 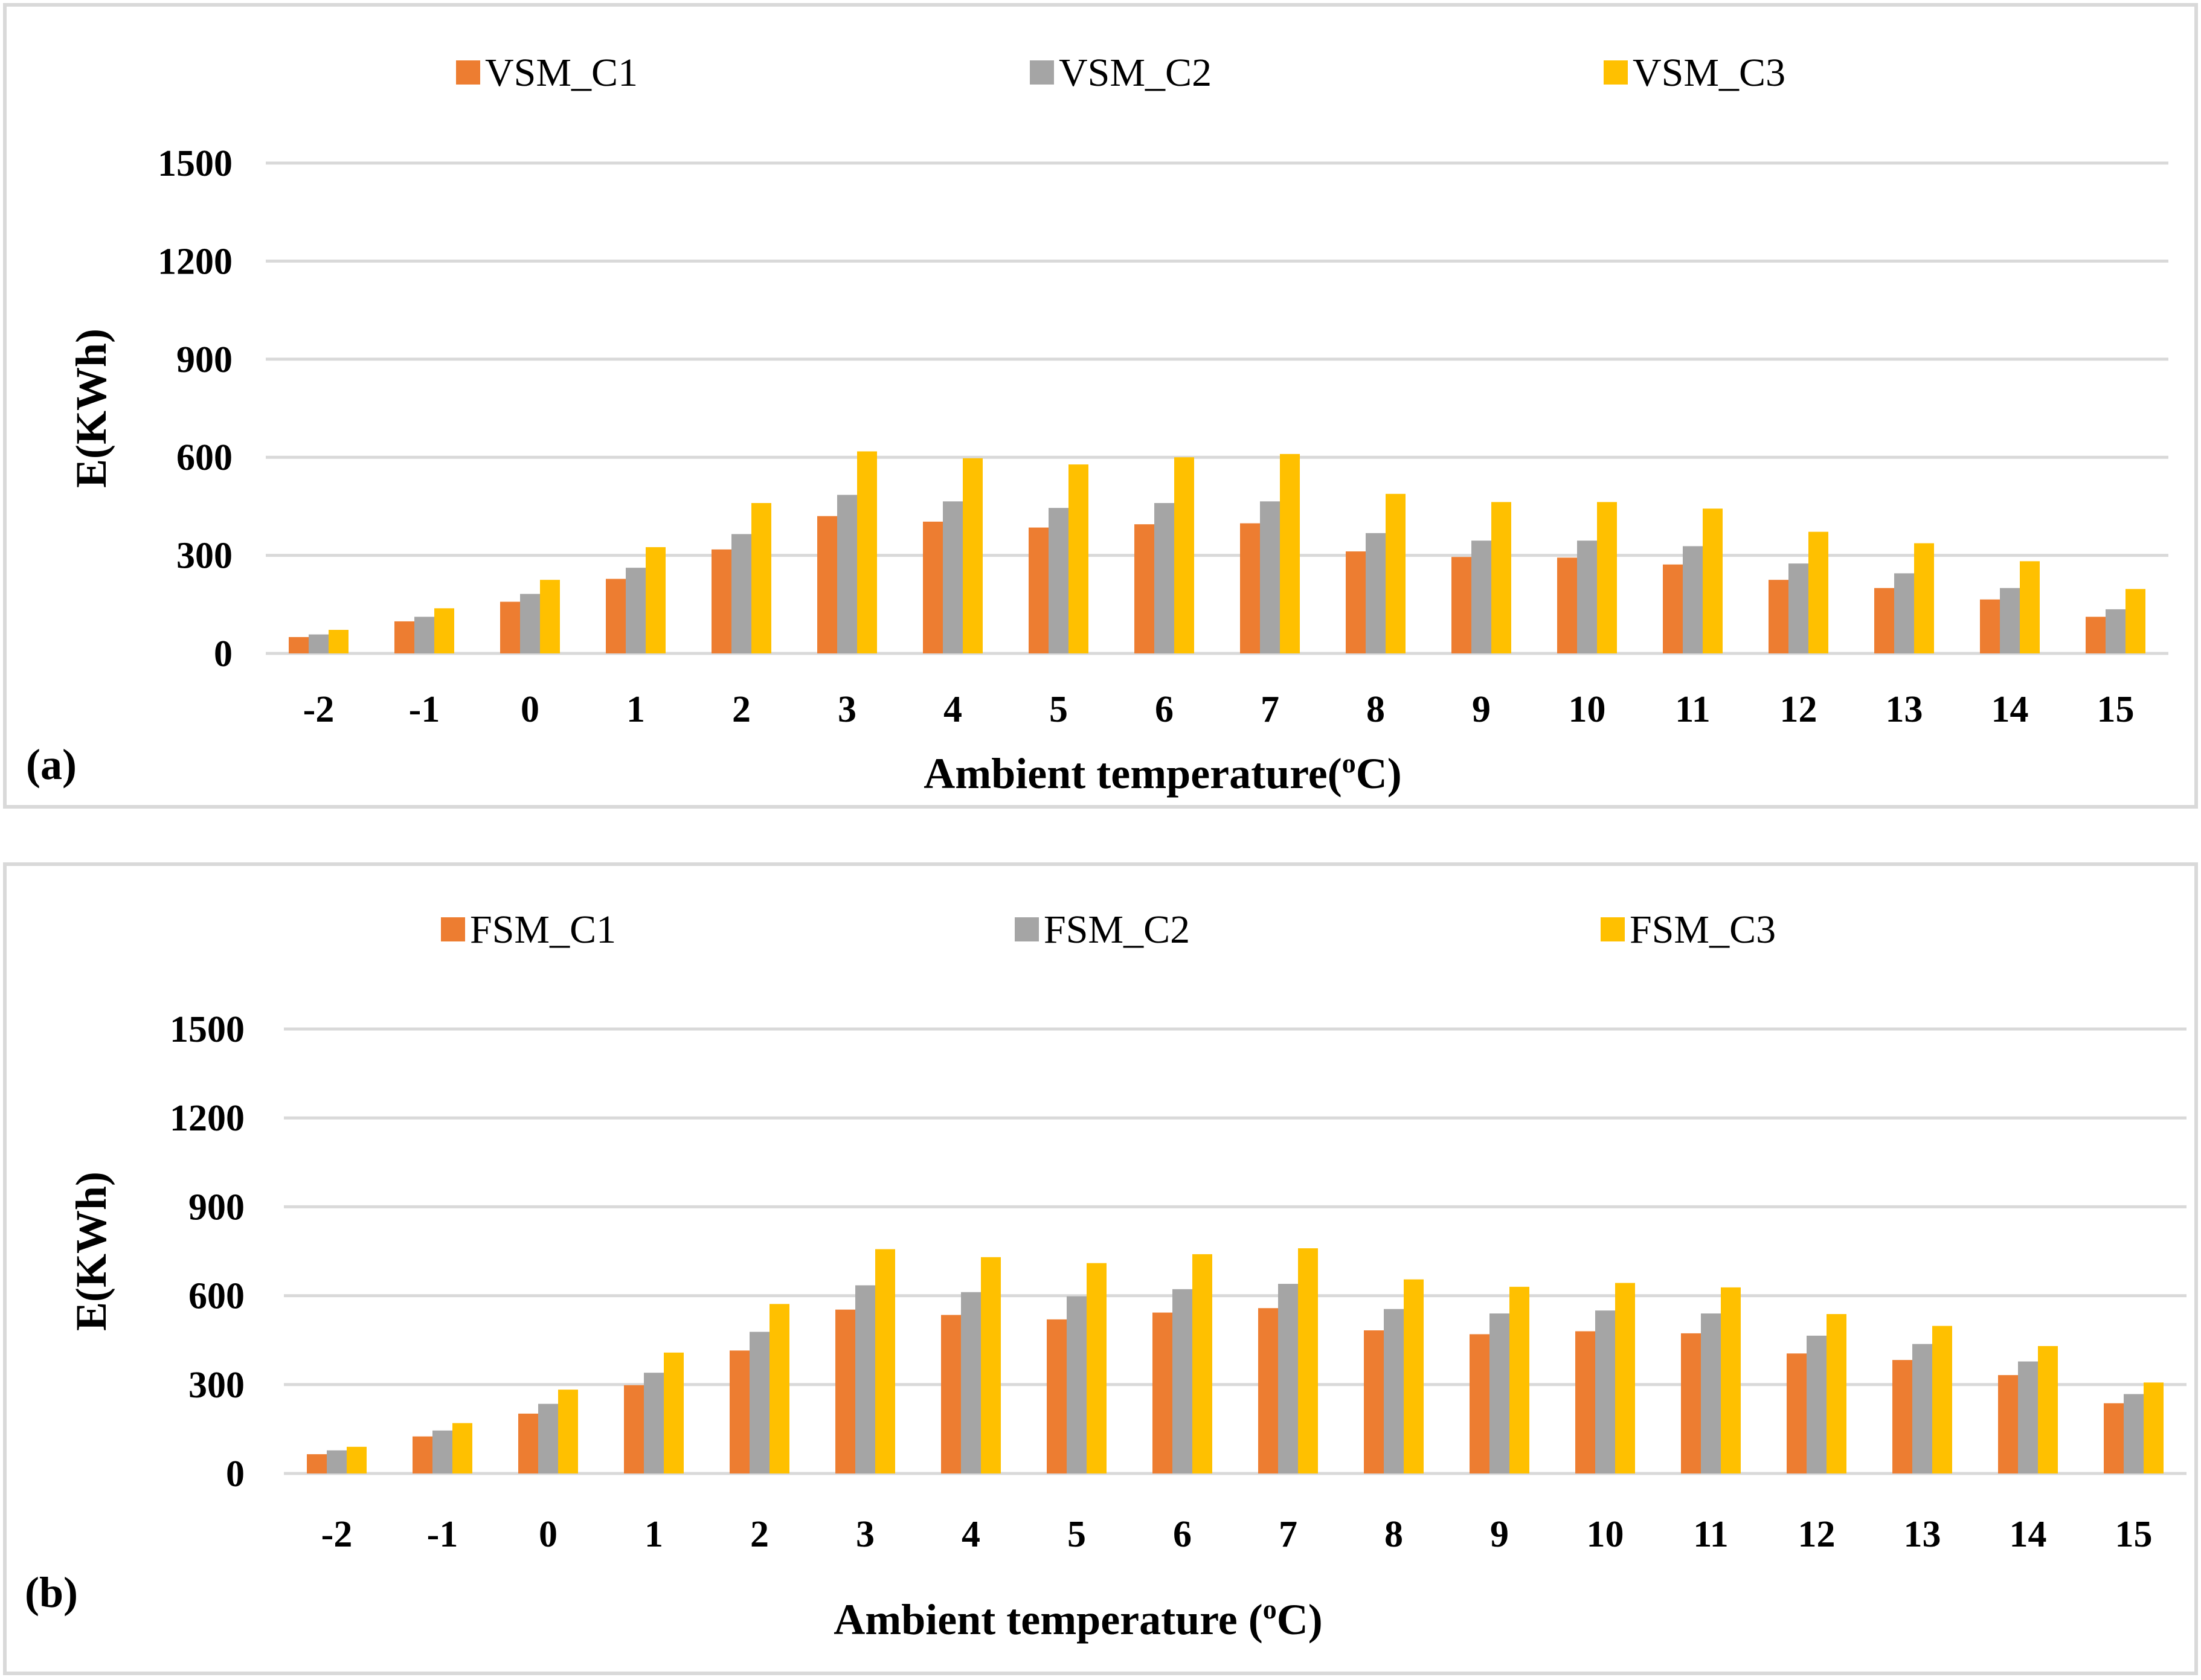 I want to click on x-tick-labels: -2 -1 0 1 2 3 4 5 6 7 8 9 10 11 12 13 14 15, so click(x=1219, y=709).